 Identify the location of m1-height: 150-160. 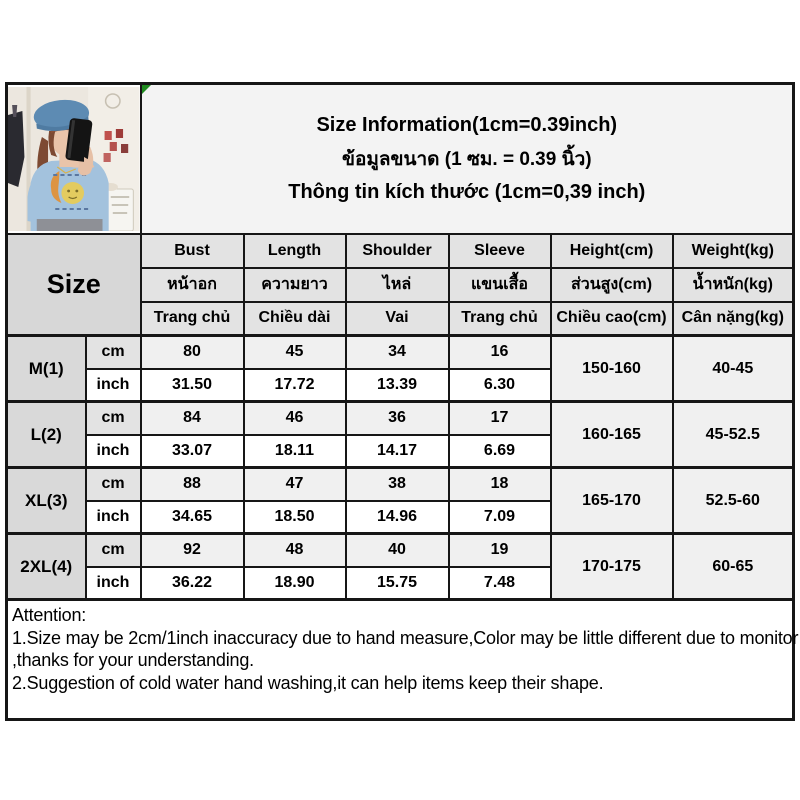
(611, 368).